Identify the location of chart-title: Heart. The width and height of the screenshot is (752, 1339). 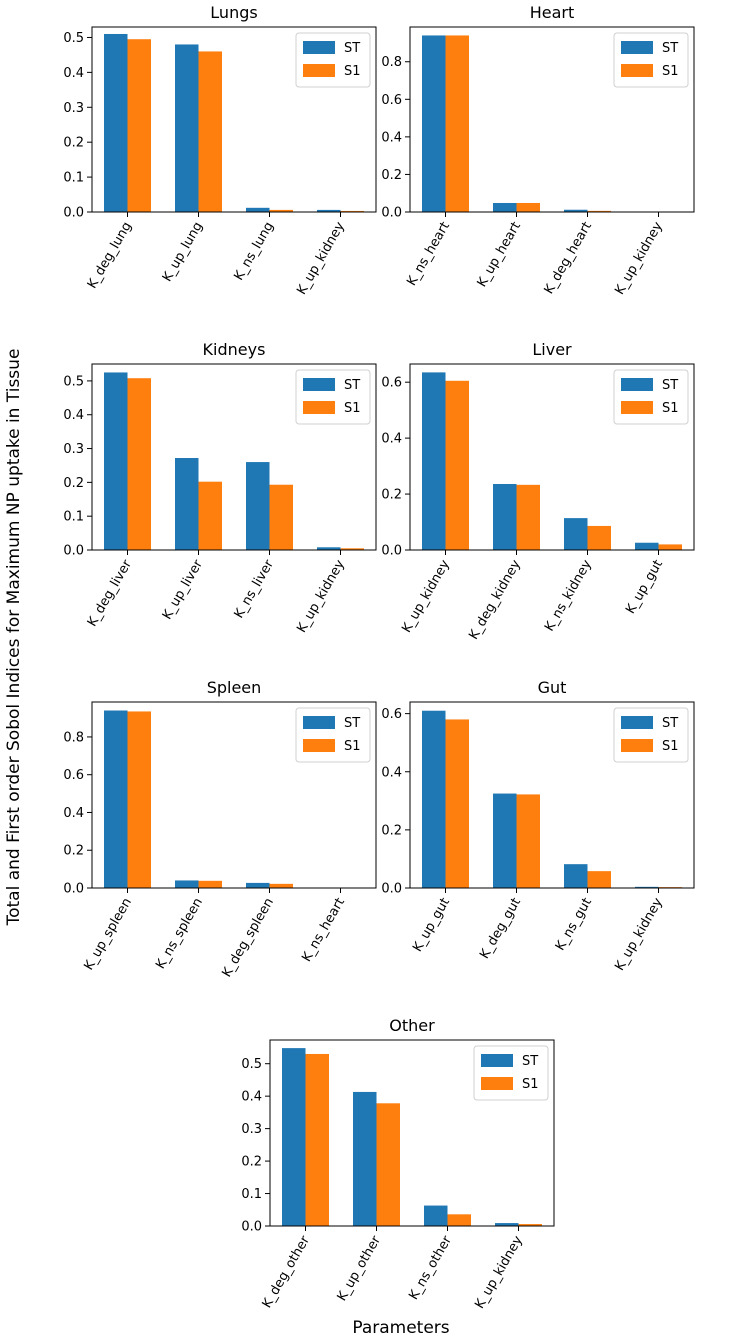
(552, 12).